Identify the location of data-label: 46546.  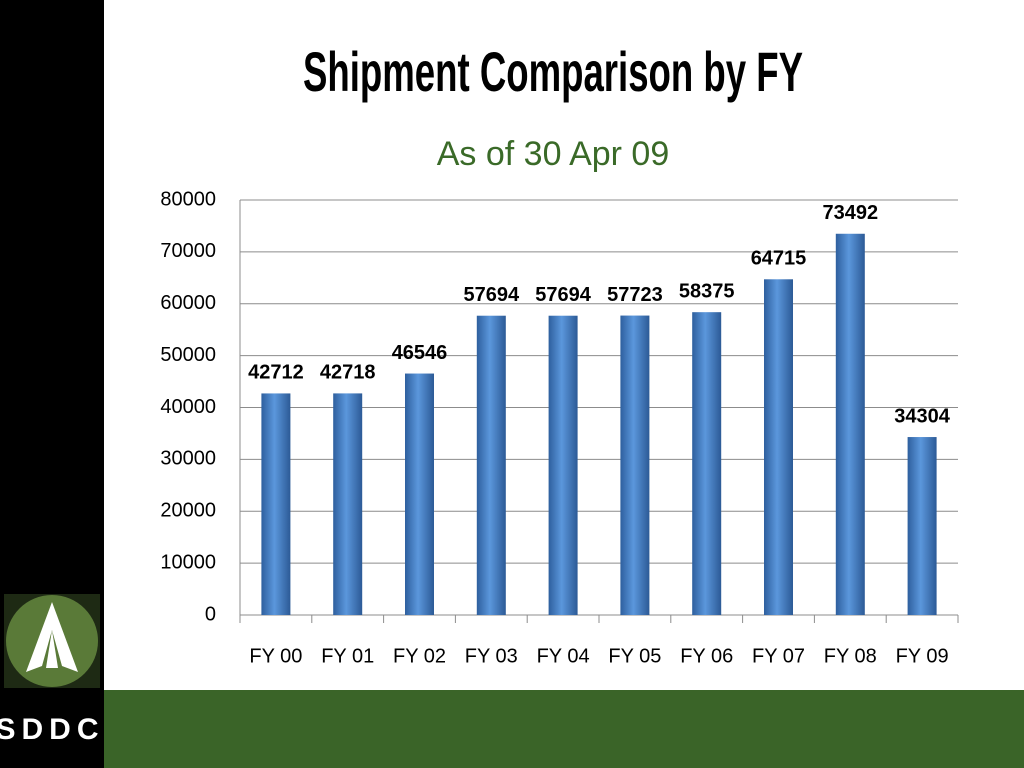
(420, 353).